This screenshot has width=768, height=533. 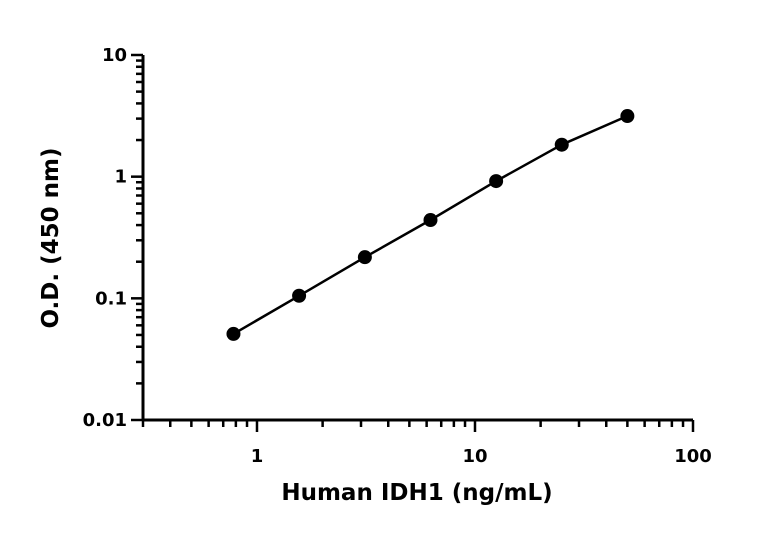 What do you see at coordinates (114, 238) in the screenshot?
I see `y-axis: 0.01 0.1 1 10` at bounding box center [114, 238].